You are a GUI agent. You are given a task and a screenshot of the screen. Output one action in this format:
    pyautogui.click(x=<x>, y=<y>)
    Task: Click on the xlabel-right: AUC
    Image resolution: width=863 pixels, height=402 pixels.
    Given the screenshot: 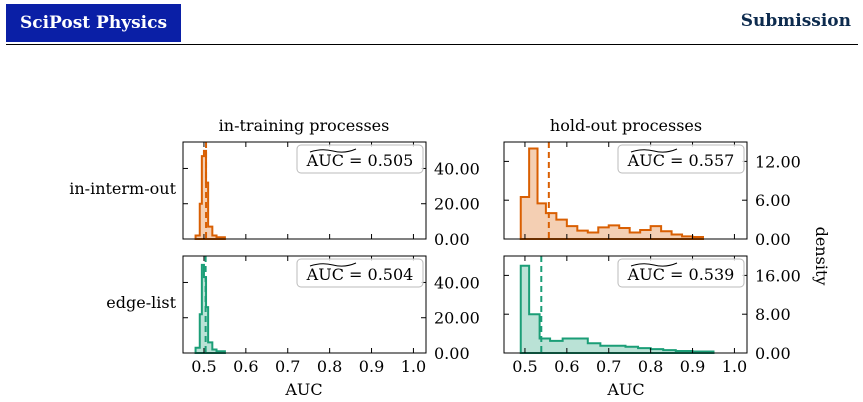 What is the action you would take?
    pyautogui.click(x=625, y=389)
    